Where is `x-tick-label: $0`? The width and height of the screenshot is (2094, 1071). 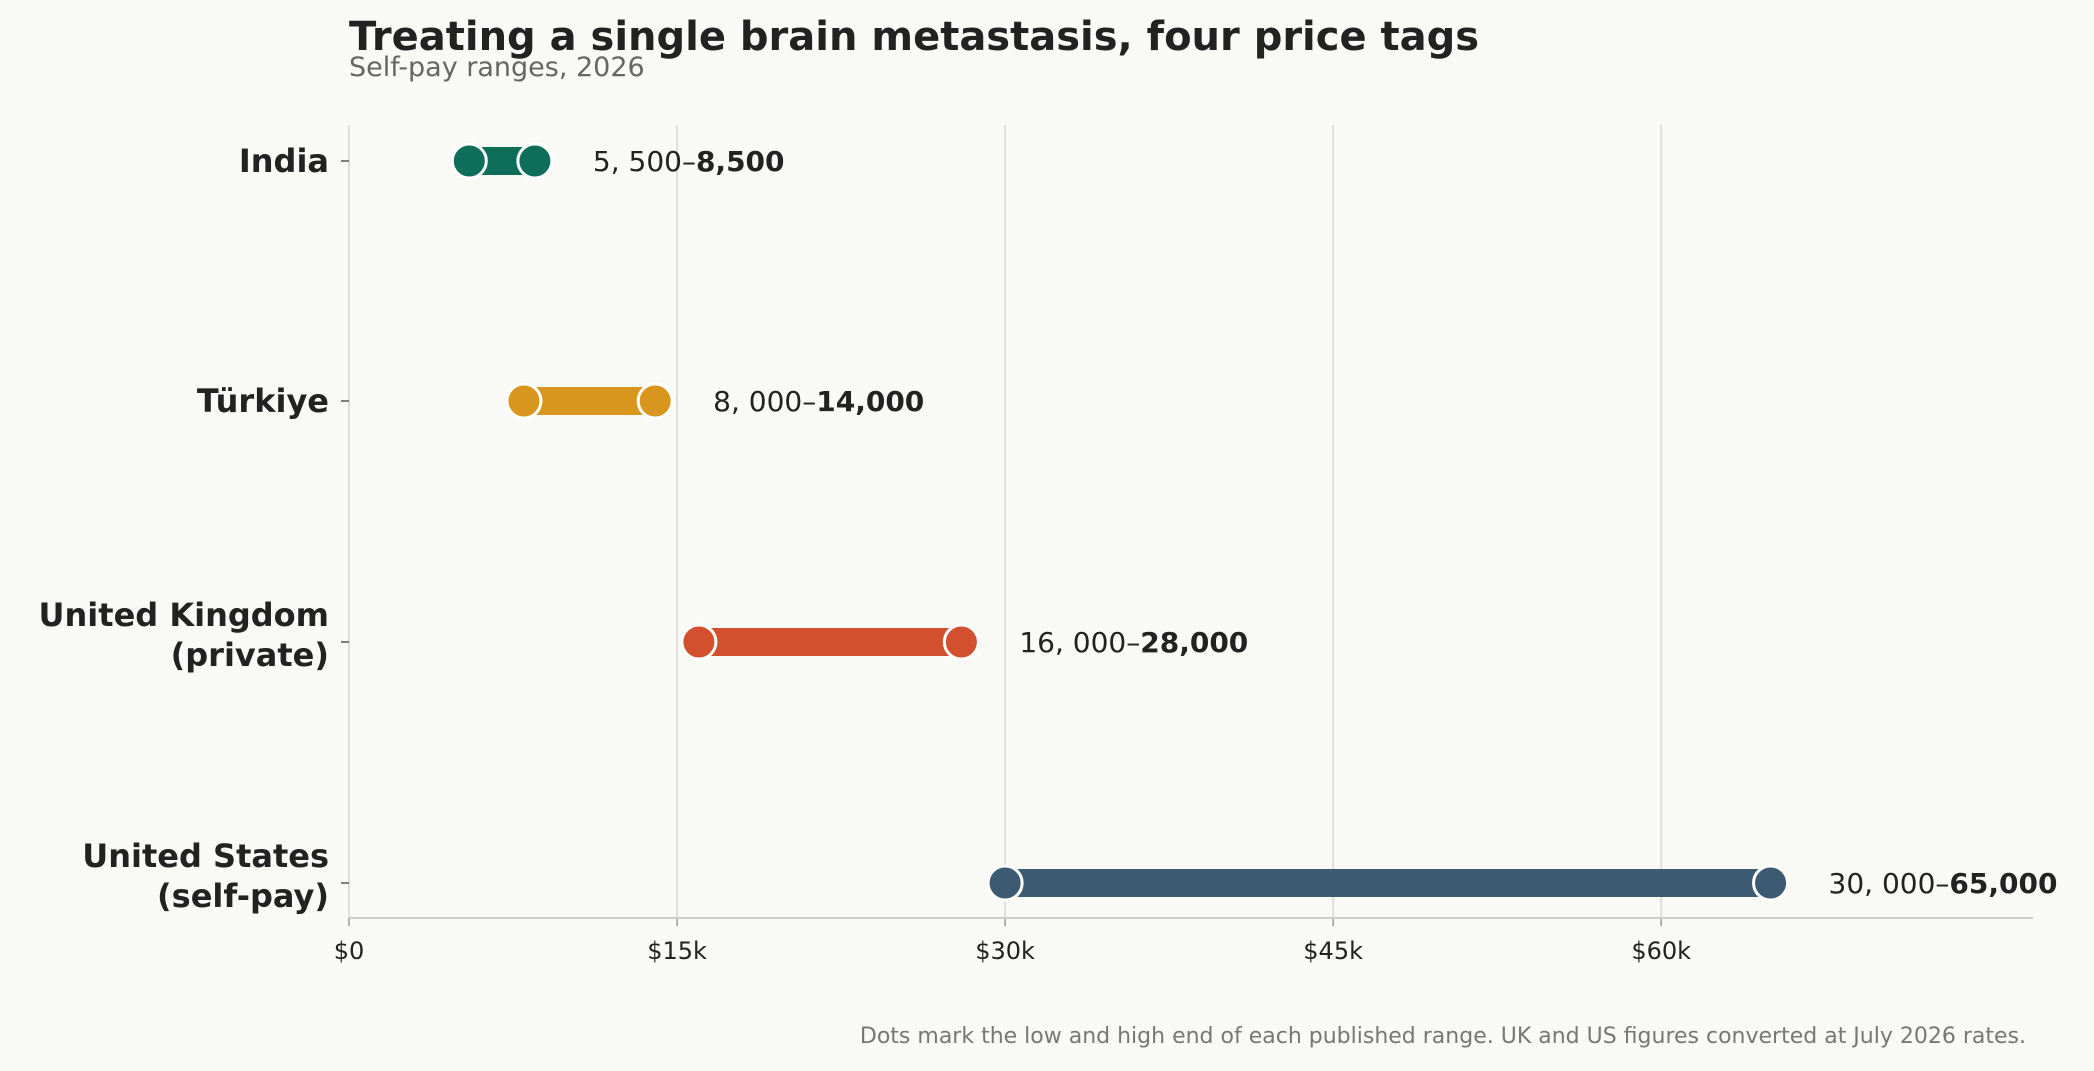 x-tick-label: $0 is located at coordinates (349, 951).